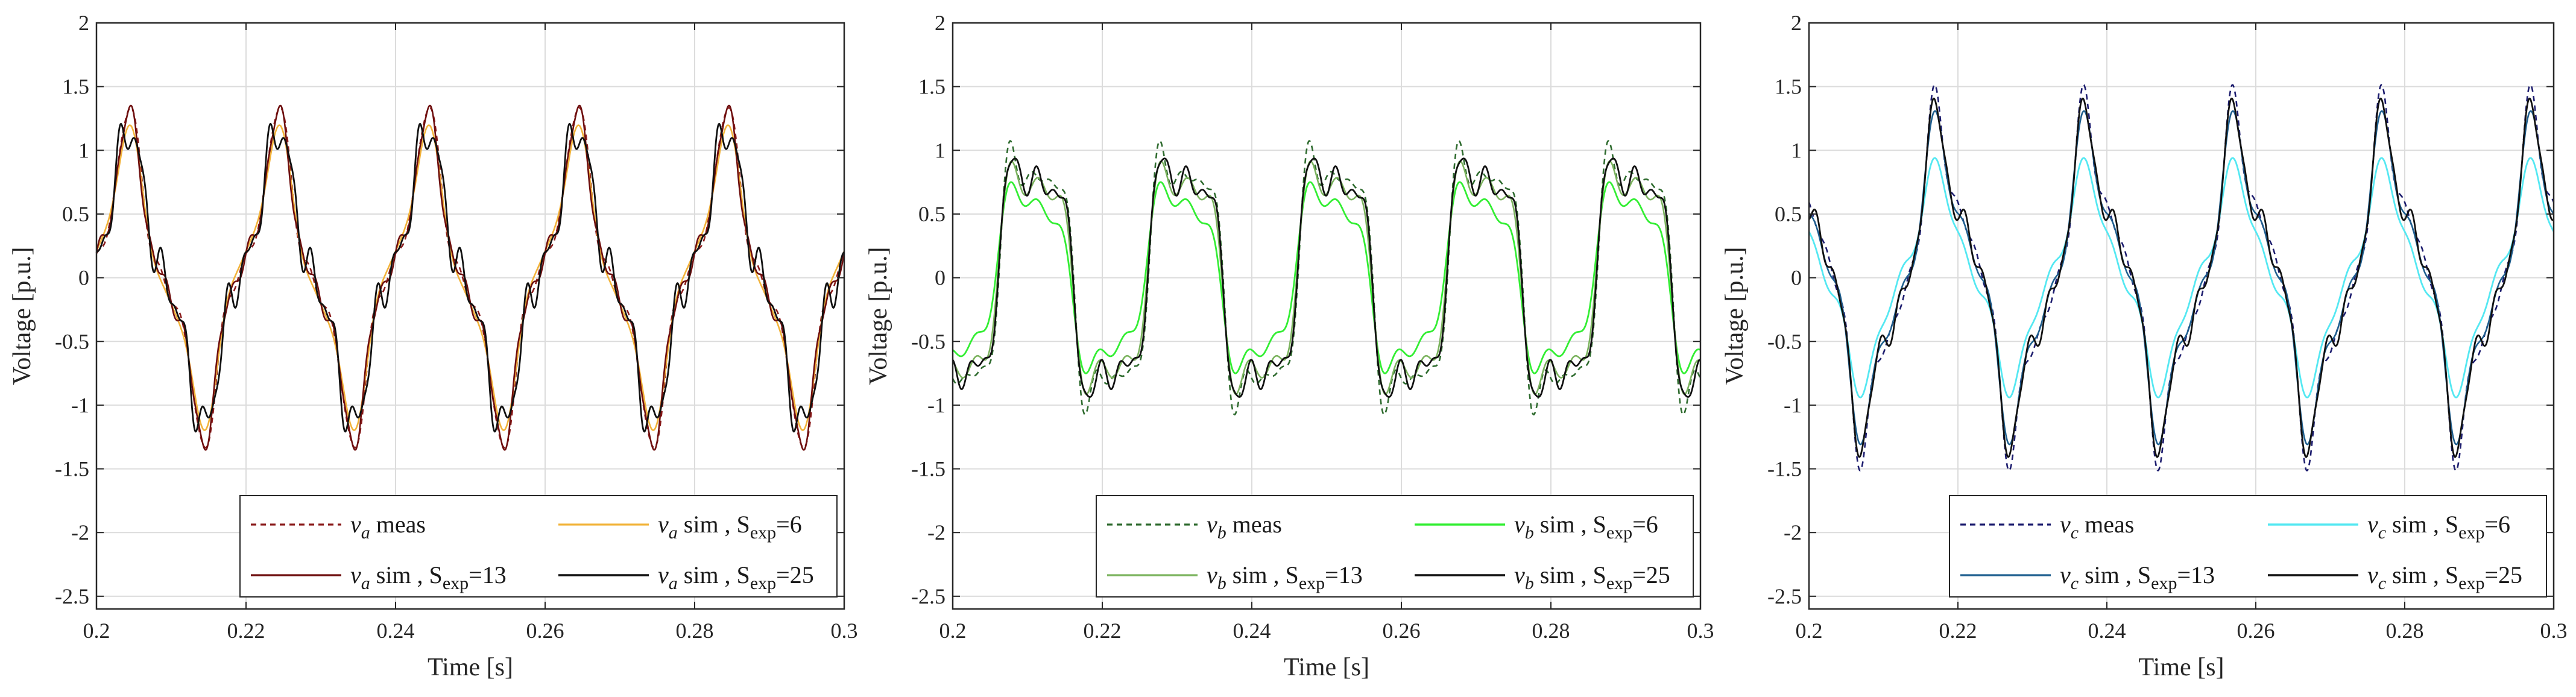 The width and height of the screenshot is (2576, 697). Describe the element at coordinates (2554, 631) in the screenshot. I see `x-tick-label: 0.3` at that location.